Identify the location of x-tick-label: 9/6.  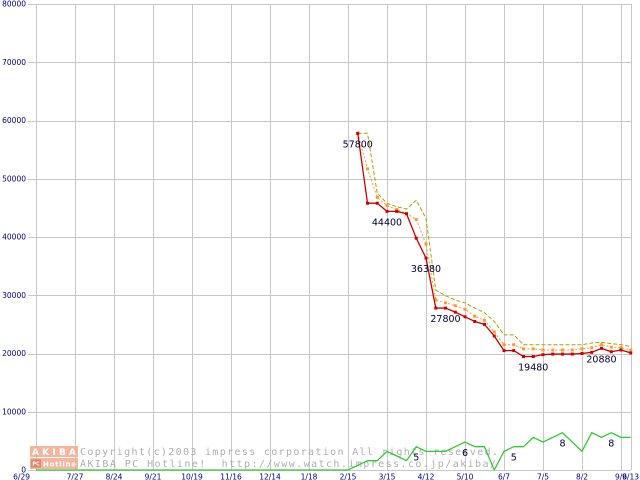
(621, 476).